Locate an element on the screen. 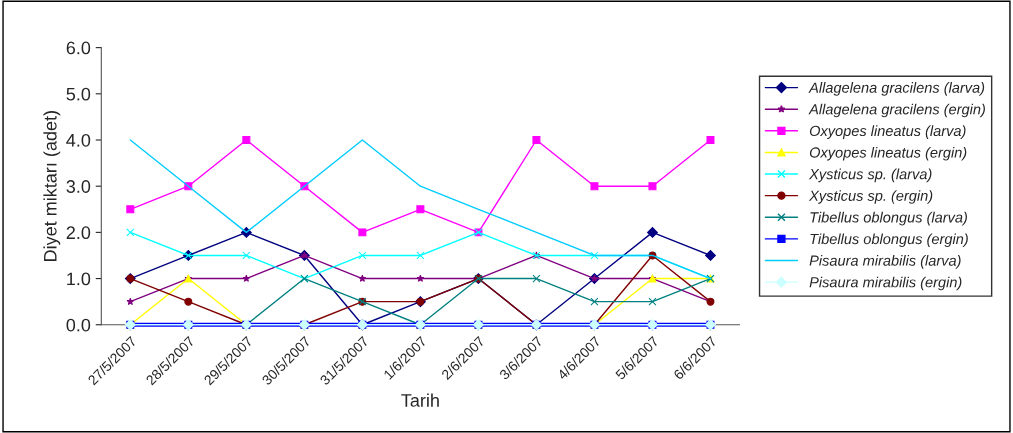 This screenshot has width=1013, height=433. legend-label: Oxyopes lineatus (ergin) is located at coordinates (888, 153).